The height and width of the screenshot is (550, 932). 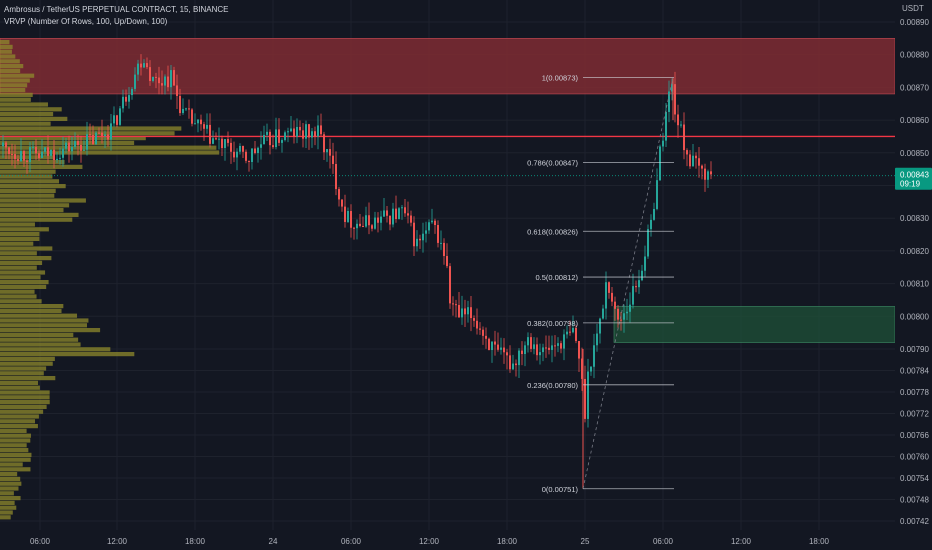 What do you see at coordinates (914, 120) in the screenshot?
I see `price-tick-label: 0.00860` at bounding box center [914, 120].